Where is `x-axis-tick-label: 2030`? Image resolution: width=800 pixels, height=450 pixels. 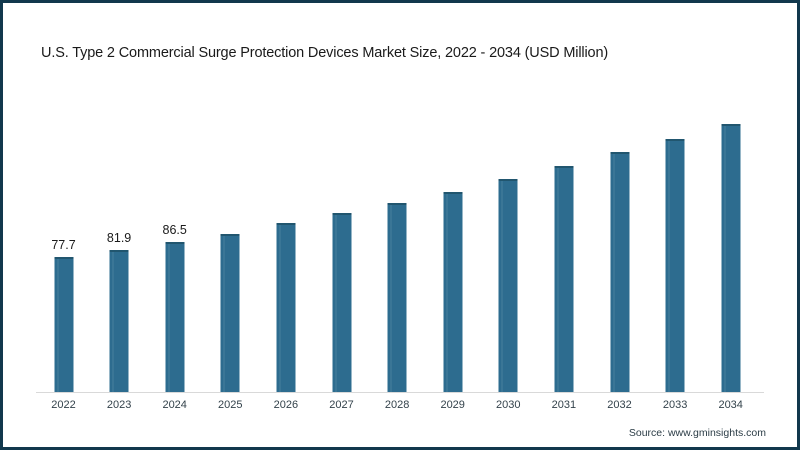 x-axis-tick-label: 2030 is located at coordinates (508, 405).